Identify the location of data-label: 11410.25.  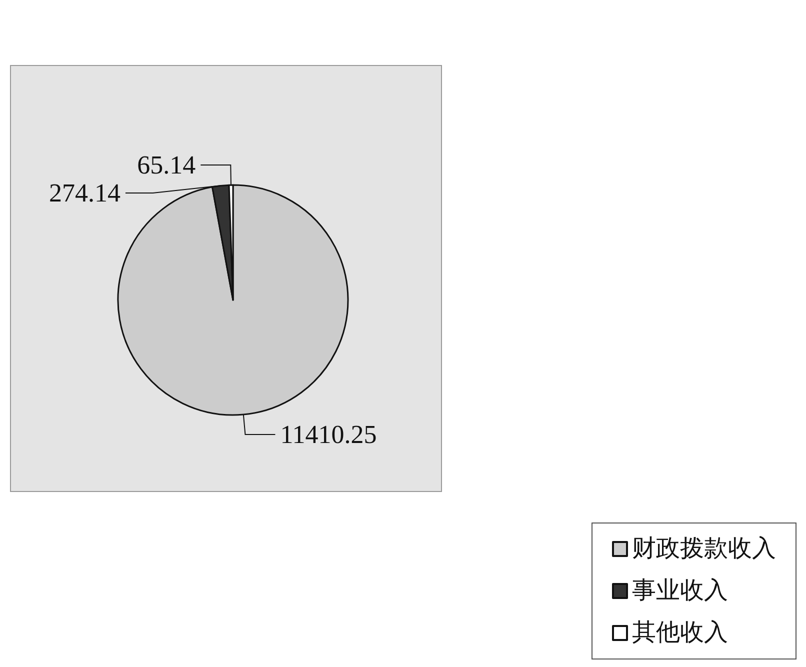
(328, 434).